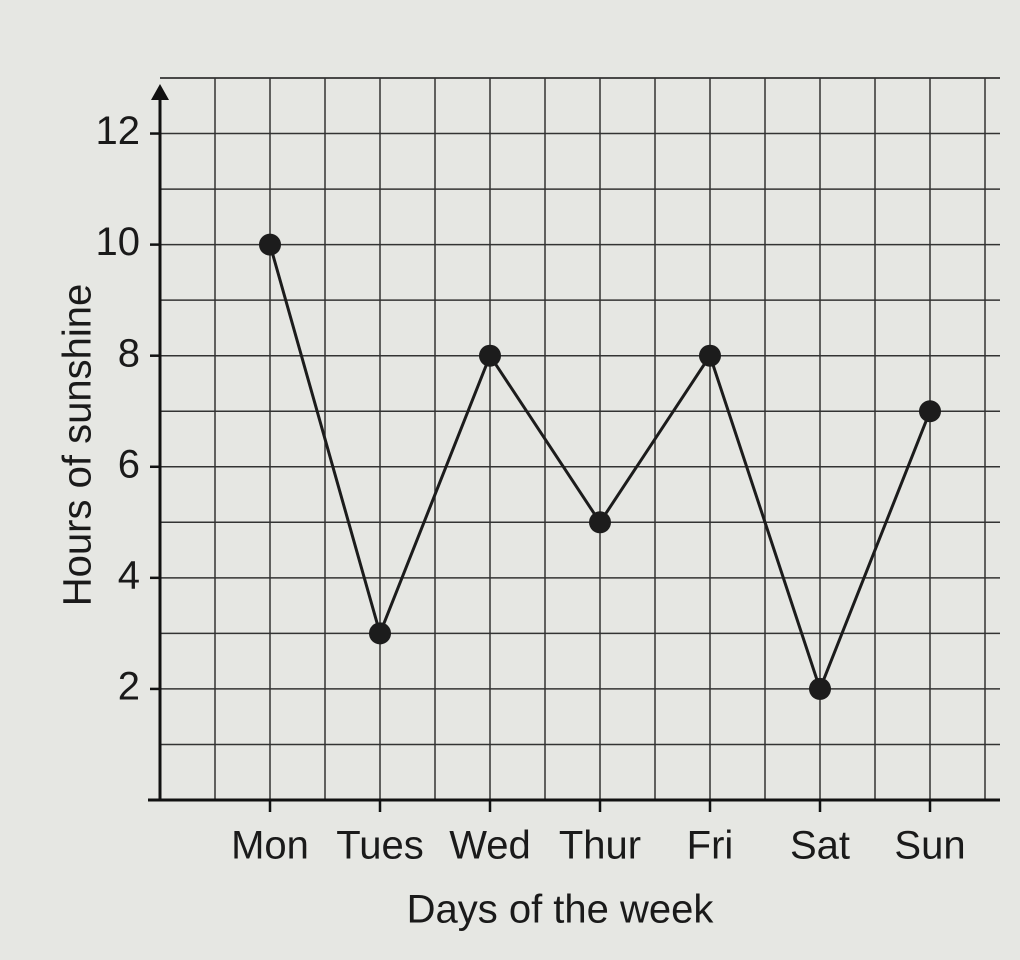  I want to click on x-tick-label: Wed, so click(490, 846).